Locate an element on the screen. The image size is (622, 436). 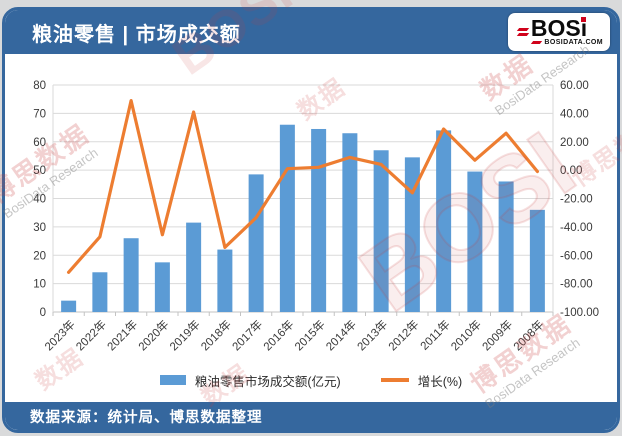
svg-text: -80.00 is located at coordinates (576, 285).